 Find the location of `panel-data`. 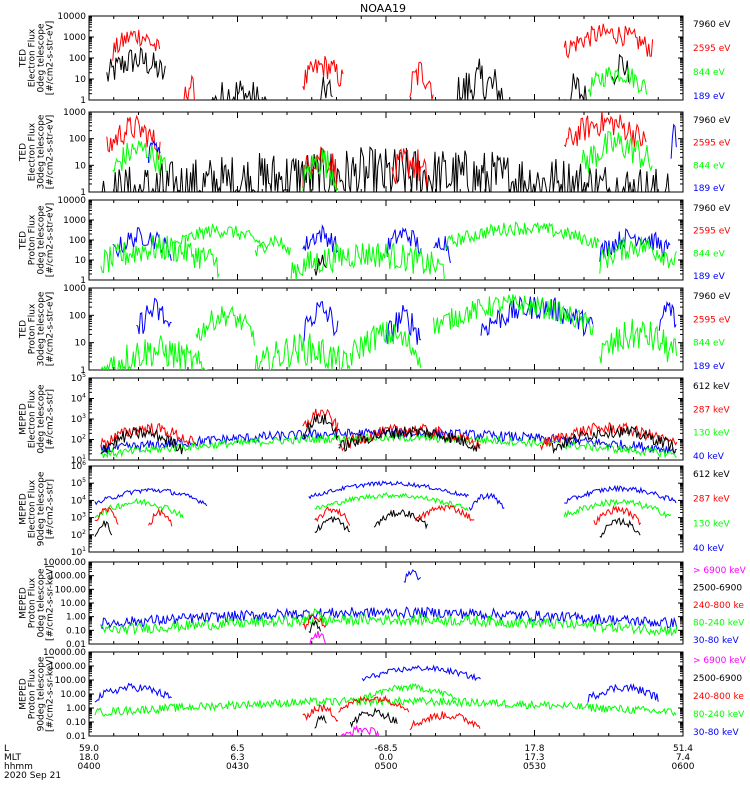

panel-data is located at coordinates (388, 152).